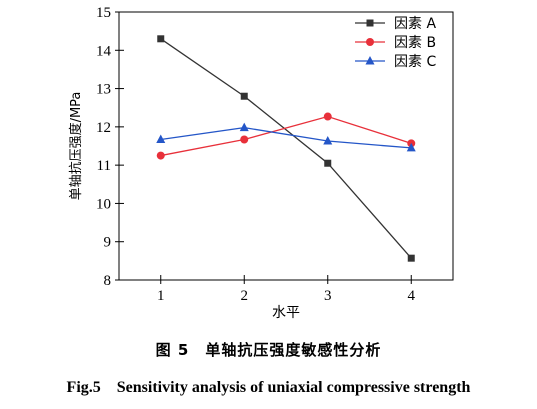 This screenshot has width=537, height=409. I want to click on legend-item: 因素 C, so click(395, 62).